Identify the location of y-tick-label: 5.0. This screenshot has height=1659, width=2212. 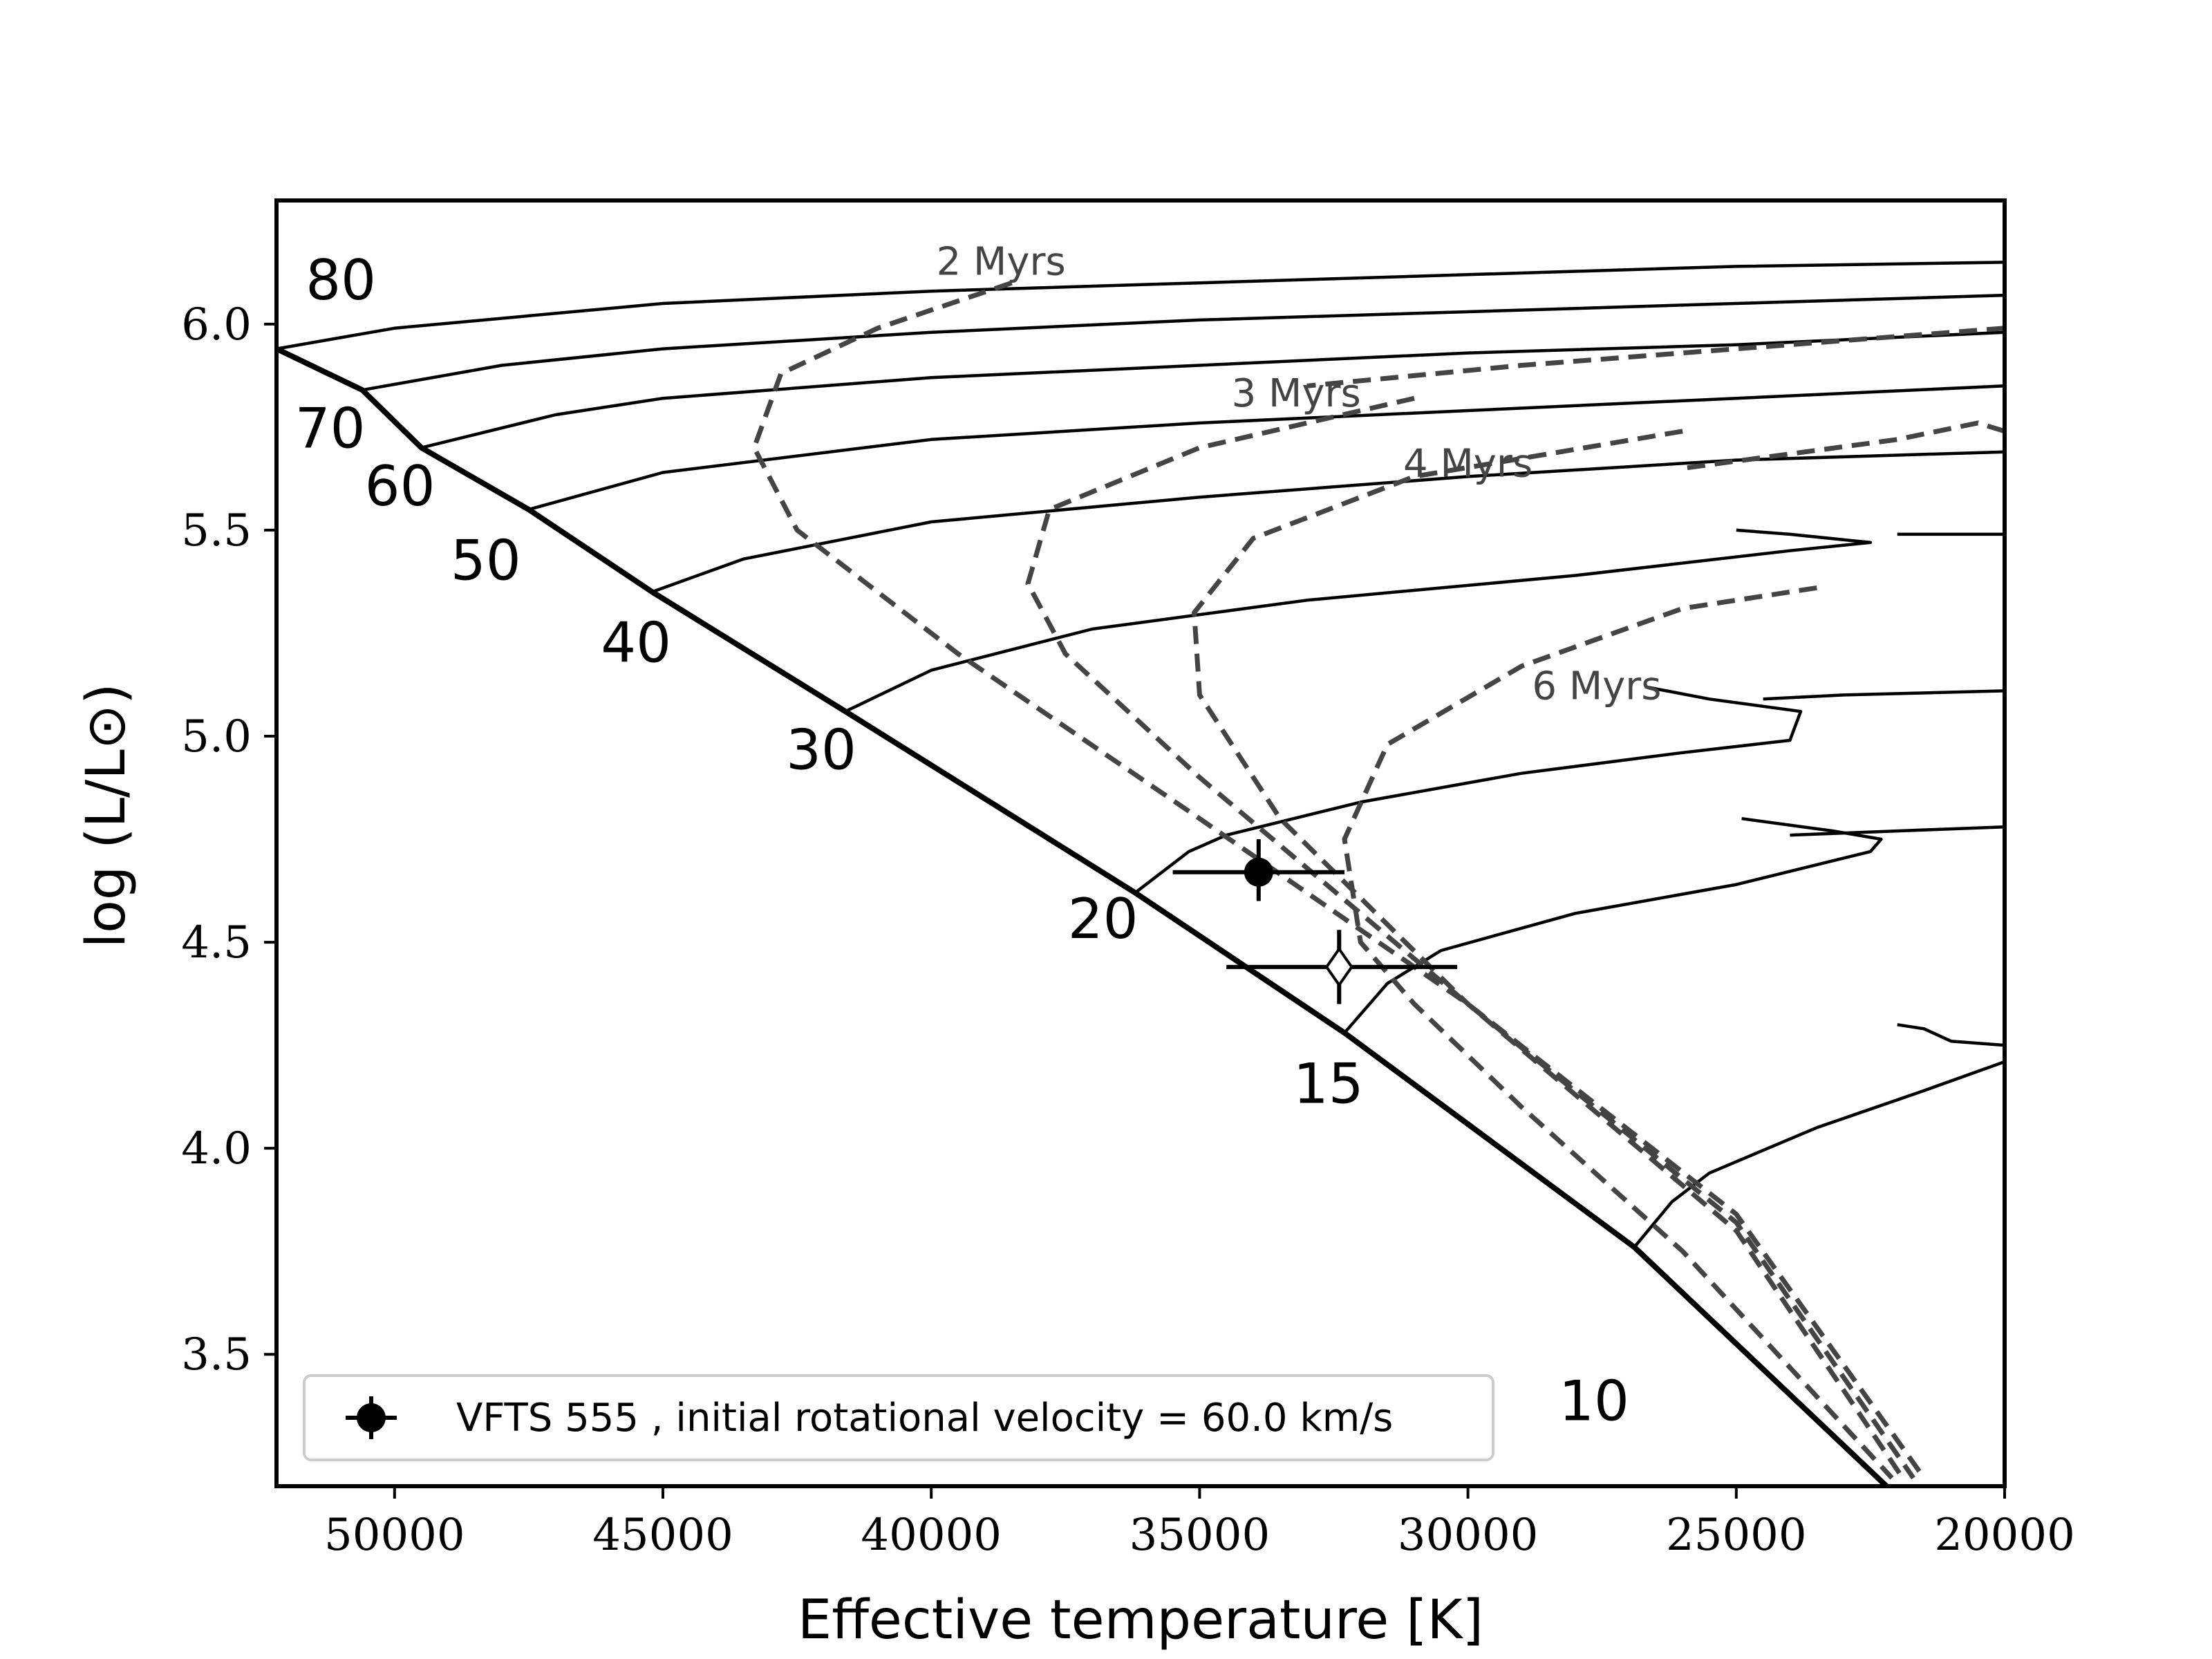
(216, 737).